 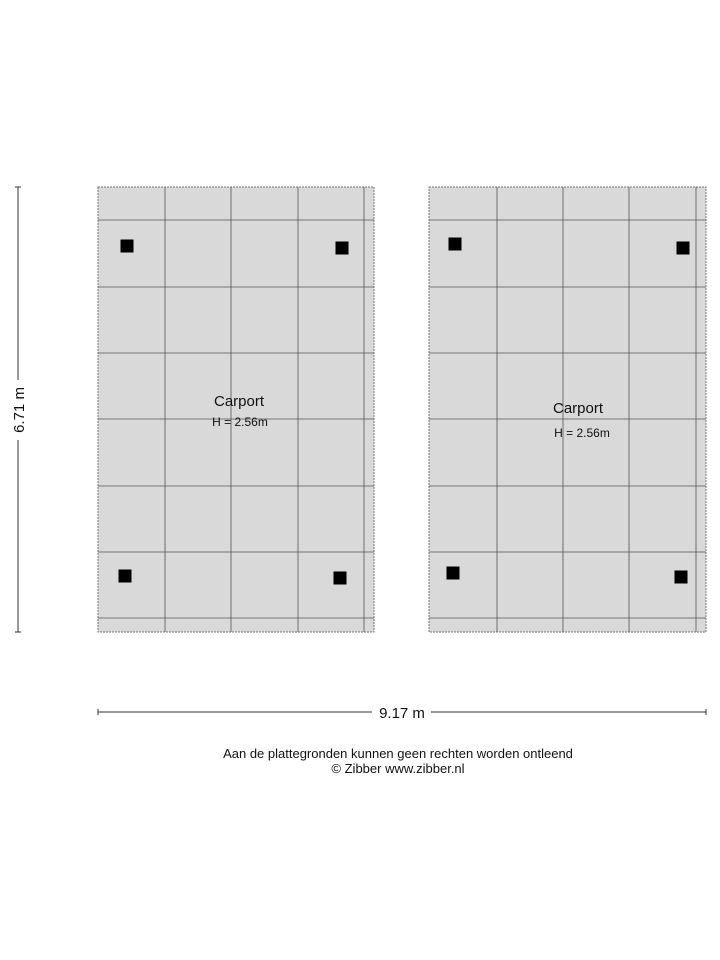 I want to click on room-height-right: H = 2.56m, so click(x=582, y=433).